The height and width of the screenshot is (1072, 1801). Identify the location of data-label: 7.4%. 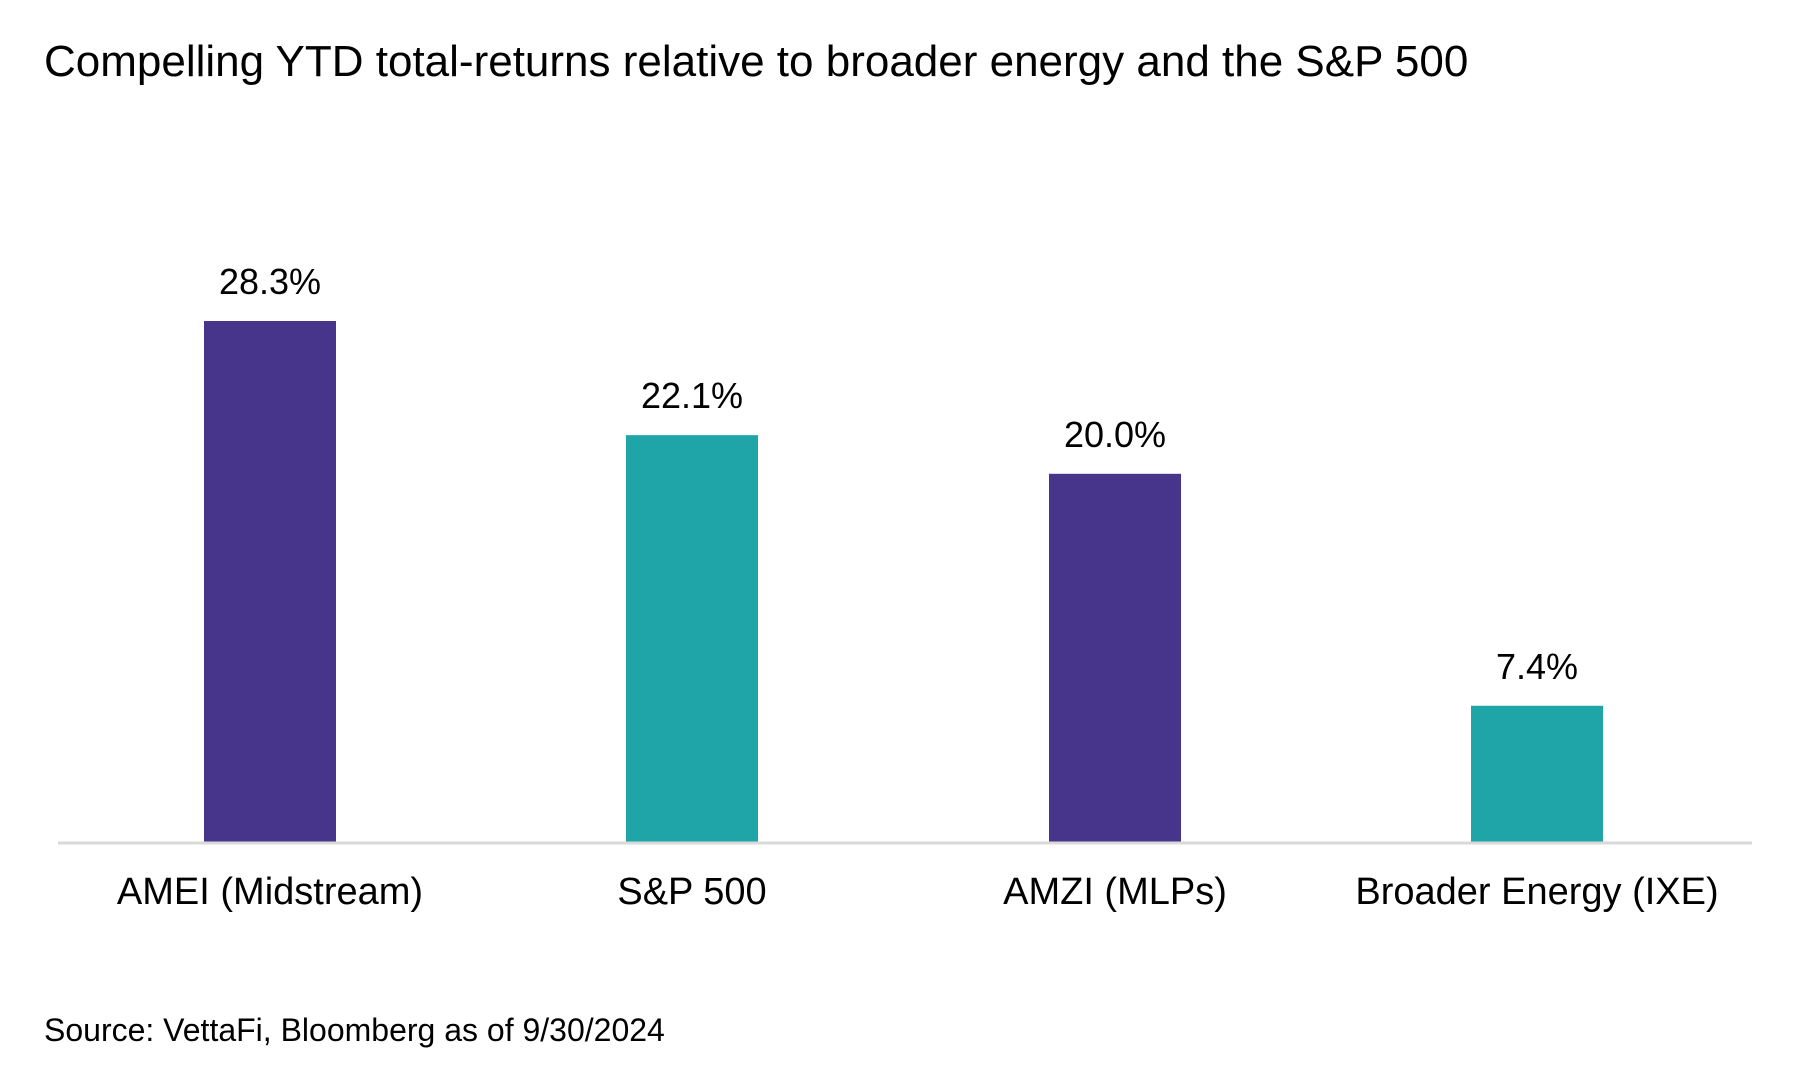
(1537, 666).